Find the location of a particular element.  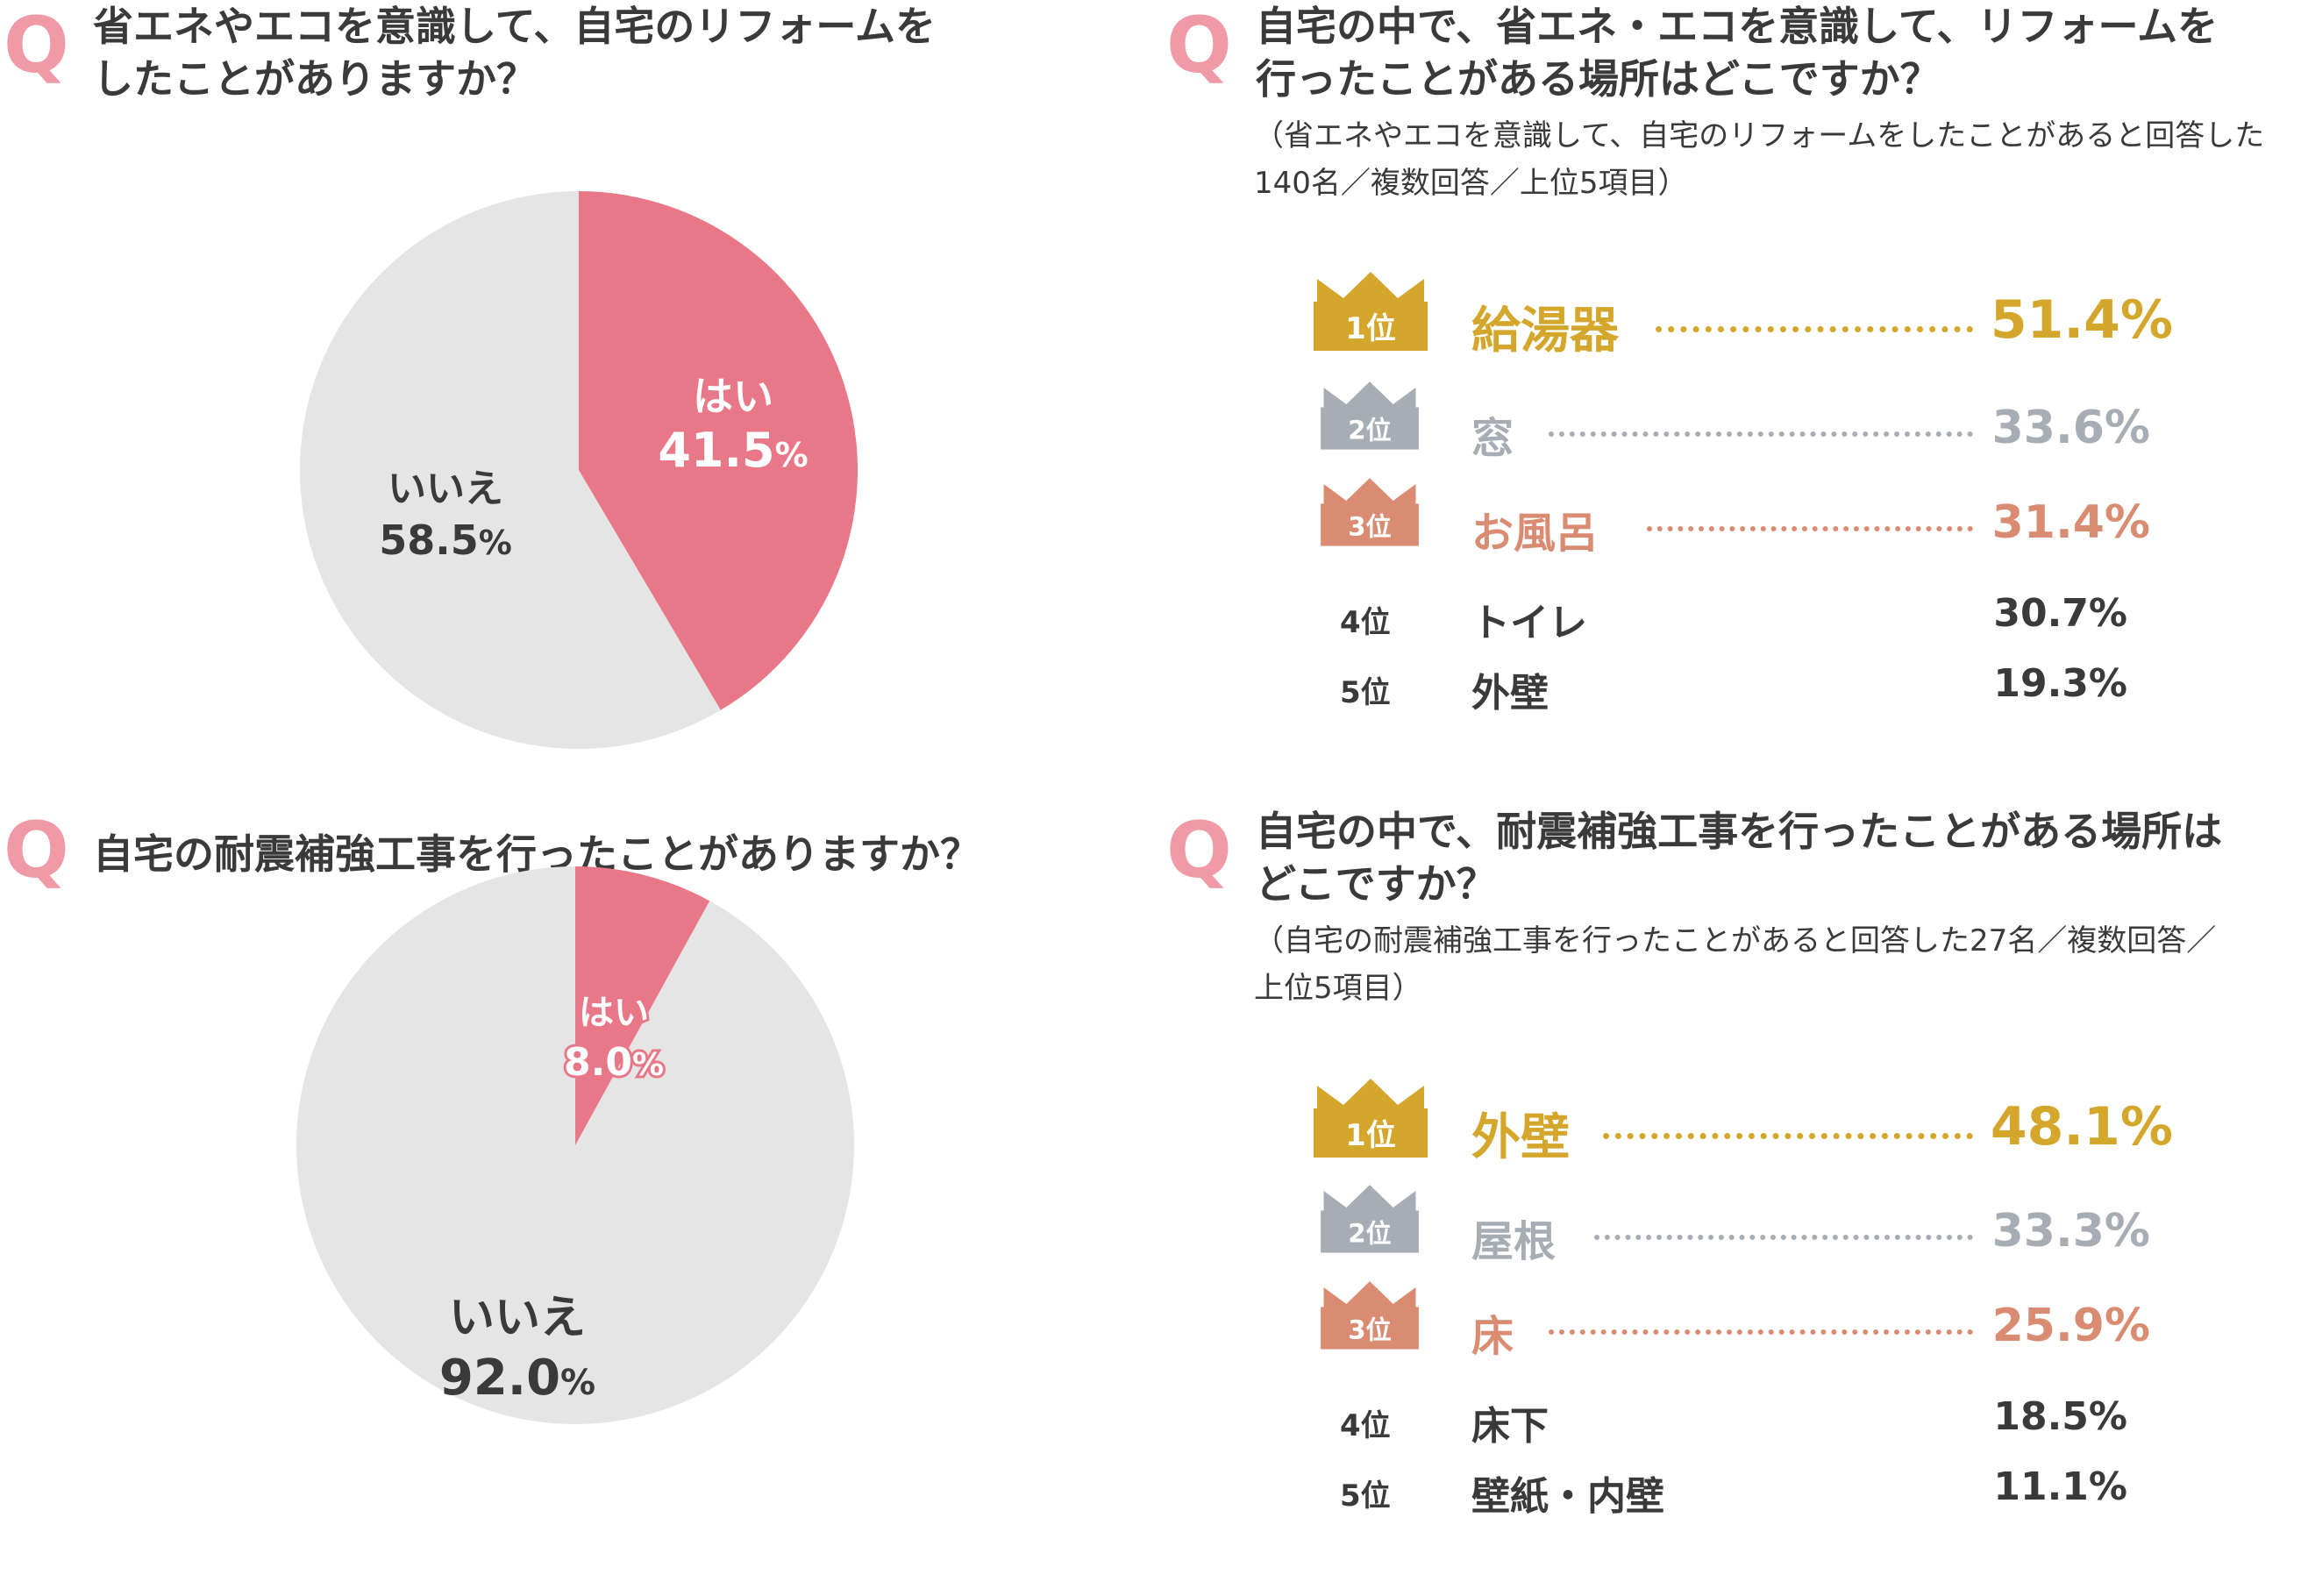

ranking-row-5: 5位 外壁 19.3% is located at coordinates (1743, 693).